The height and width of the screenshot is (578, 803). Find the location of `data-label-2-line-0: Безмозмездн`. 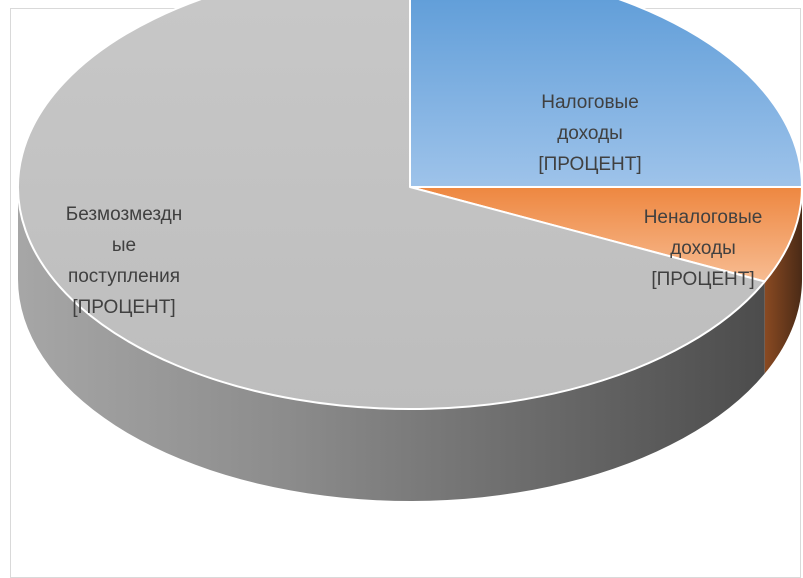

data-label-2-line-0: Безмозмездн is located at coordinates (124, 214).